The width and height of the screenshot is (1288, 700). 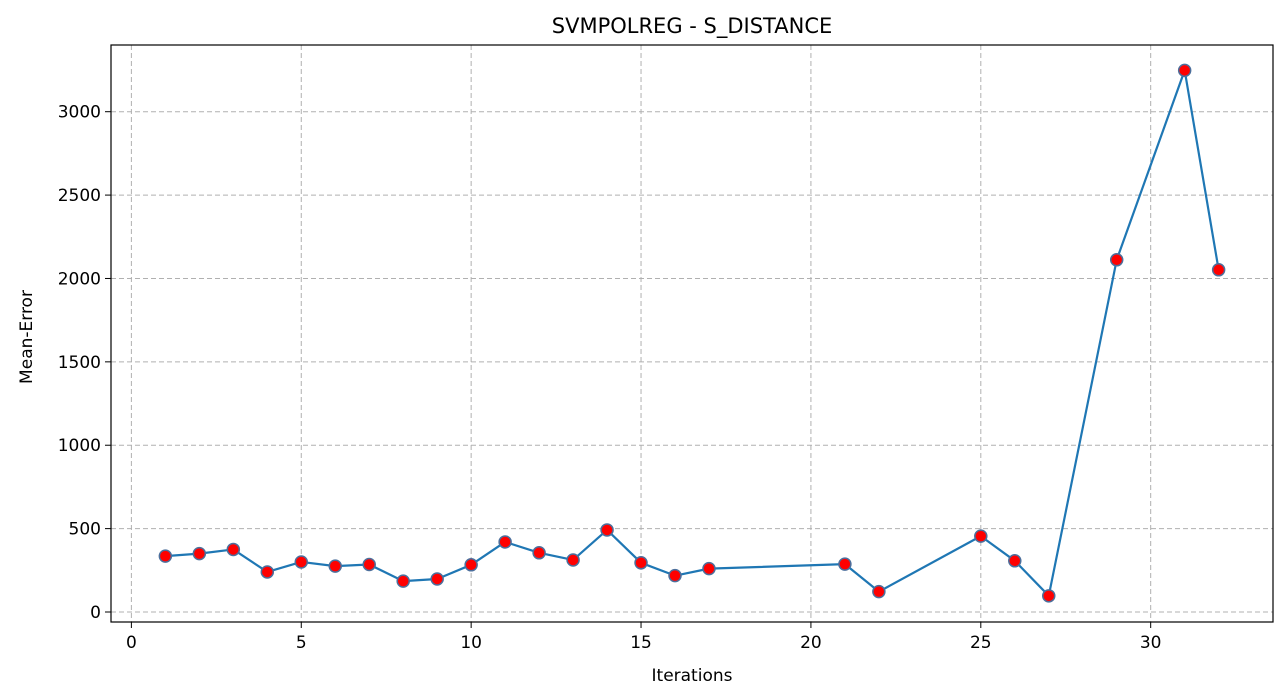 I want to click on y-tick-label: 1000, so click(x=79, y=446).